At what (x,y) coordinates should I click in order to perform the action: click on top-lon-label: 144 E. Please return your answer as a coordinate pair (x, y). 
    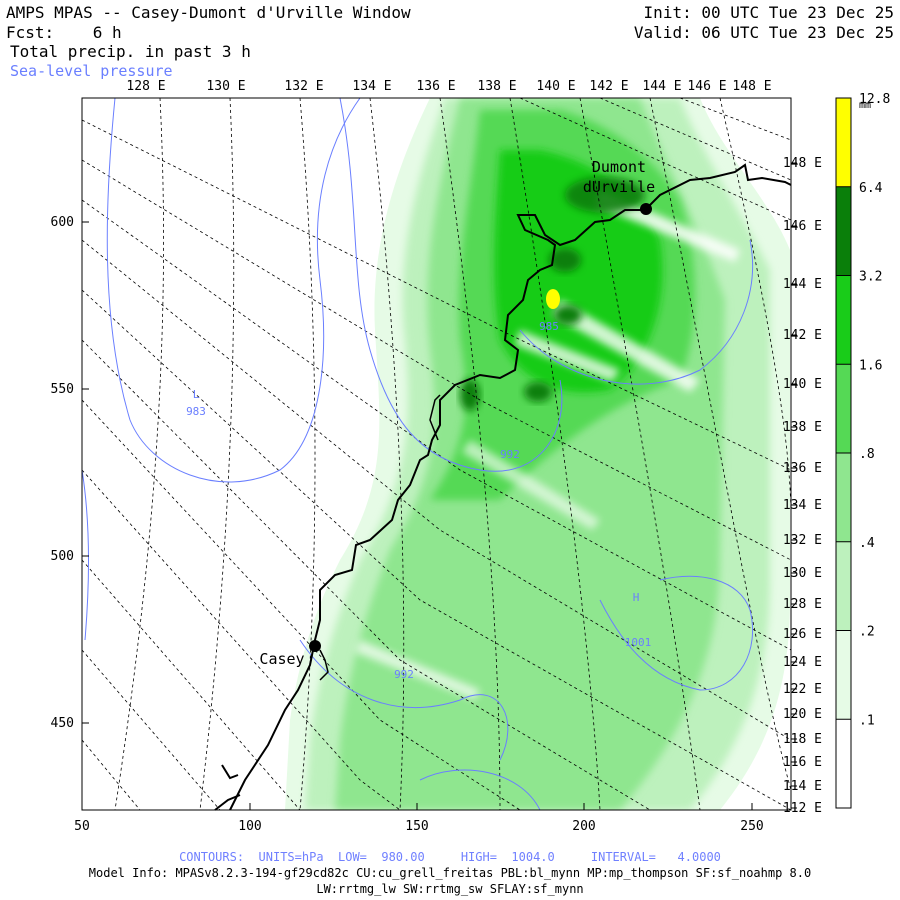
    Looking at the image, I should click on (661, 86).